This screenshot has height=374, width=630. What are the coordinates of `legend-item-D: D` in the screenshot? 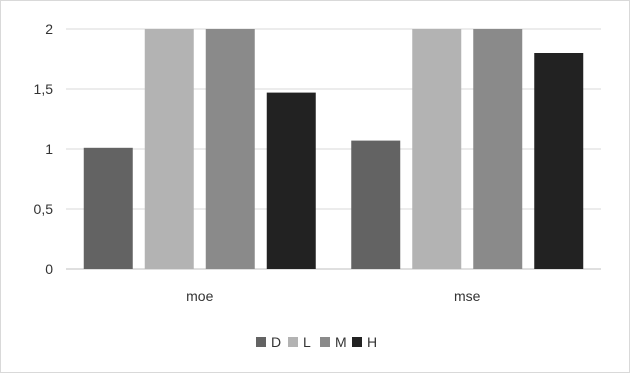 It's located at (268, 342).